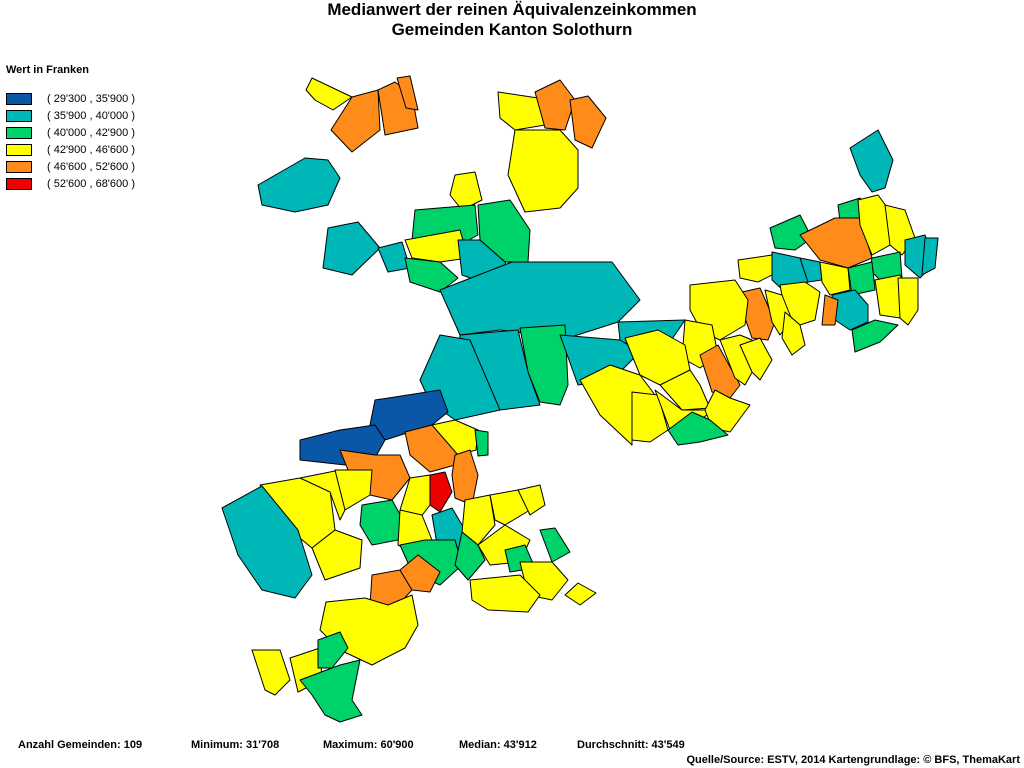 The height and width of the screenshot is (768, 1024). I want to click on legend-item: ( 35'900 , 40'000 ), so click(70, 115).